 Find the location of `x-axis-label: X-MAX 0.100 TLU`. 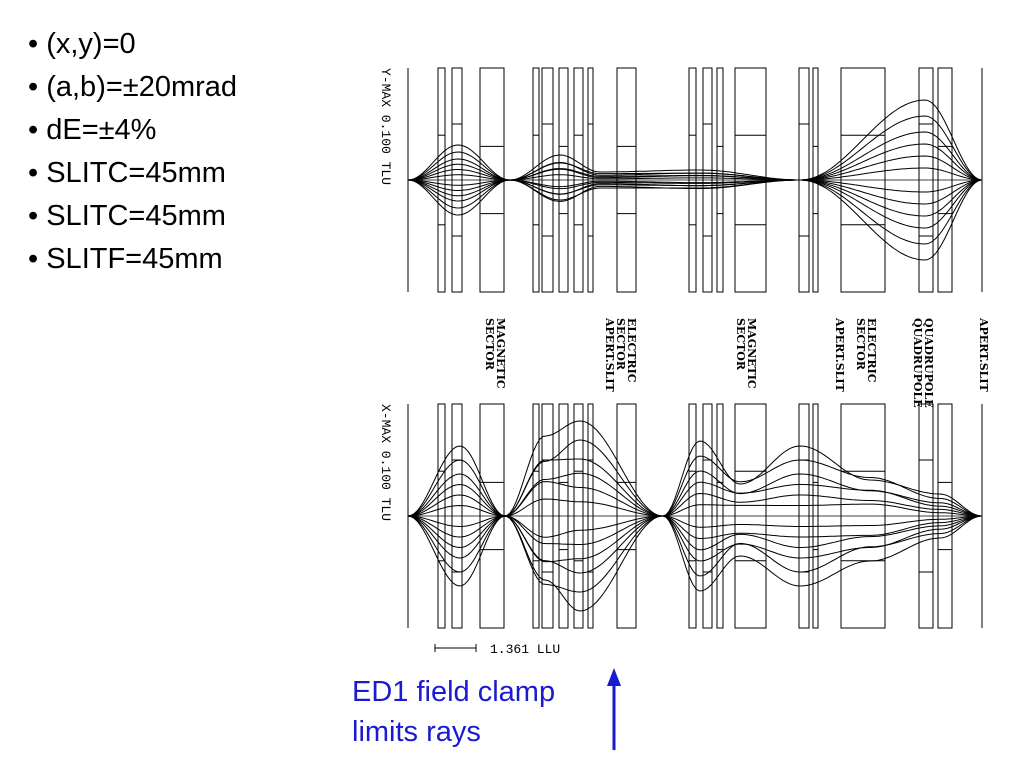

x-axis-label: X-MAX 0.100 TLU is located at coordinates (385, 462).